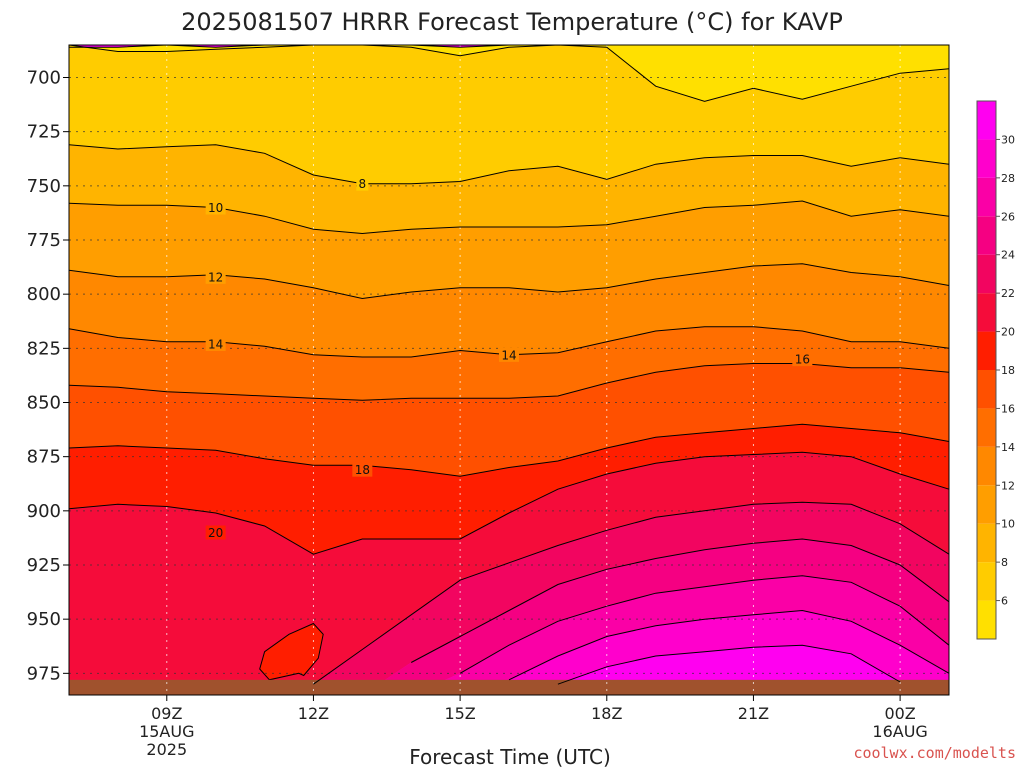 This screenshot has width=1024, height=768. I want to click on x-tick-label: 18Z, so click(606, 713).